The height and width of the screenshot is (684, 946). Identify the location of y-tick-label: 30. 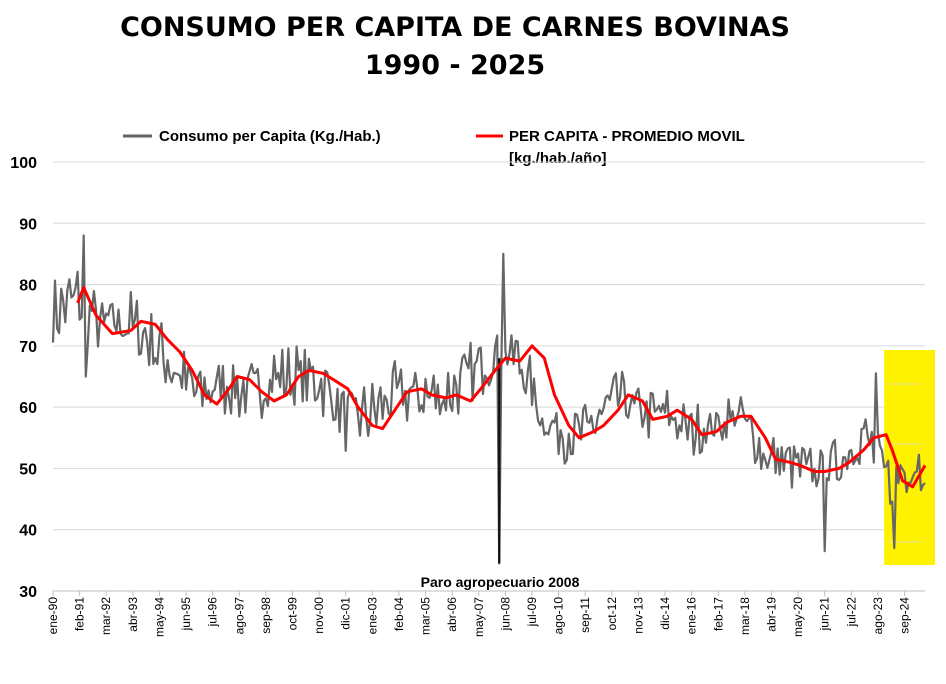
(28, 592).